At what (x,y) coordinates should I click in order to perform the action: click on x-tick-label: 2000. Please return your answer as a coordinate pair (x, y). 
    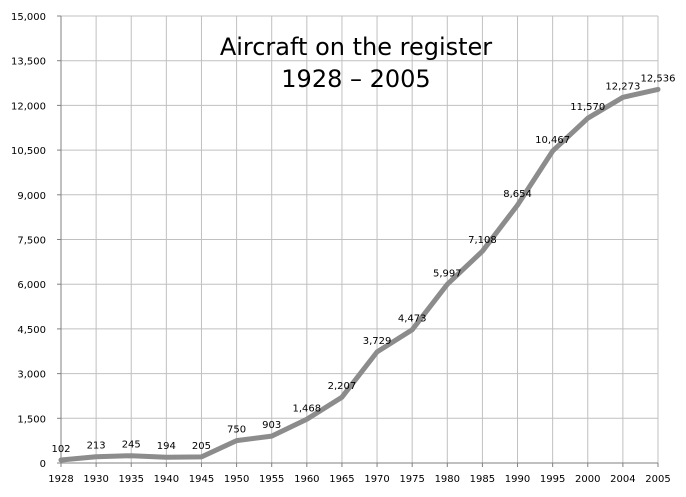
    Looking at the image, I should click on (587, 479).